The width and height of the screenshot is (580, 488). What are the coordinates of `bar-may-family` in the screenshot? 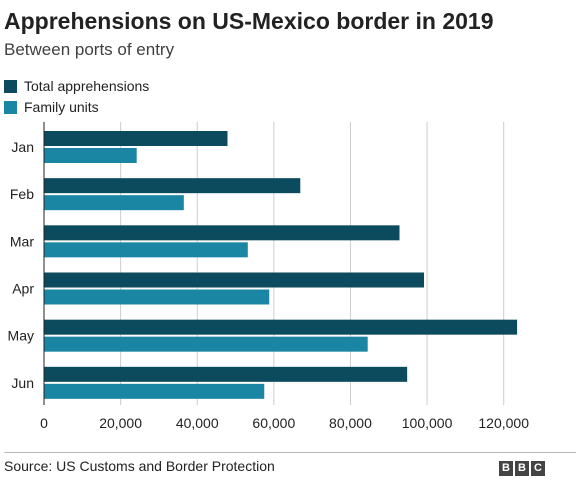 It's located at (206, 344).